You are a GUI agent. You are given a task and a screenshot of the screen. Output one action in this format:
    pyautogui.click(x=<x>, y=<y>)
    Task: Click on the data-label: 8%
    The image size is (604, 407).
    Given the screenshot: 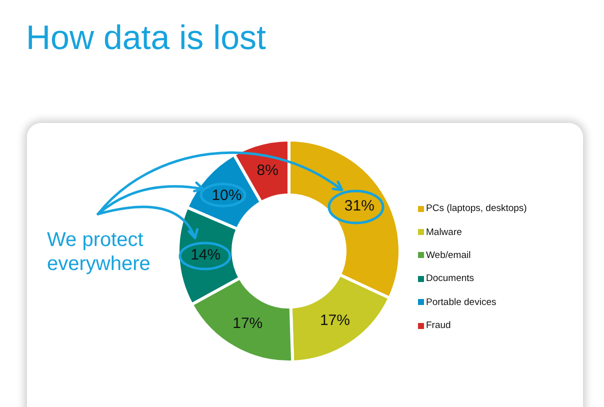 What is the action you would take?
    pyautogui.click(x=267, y=170)
    